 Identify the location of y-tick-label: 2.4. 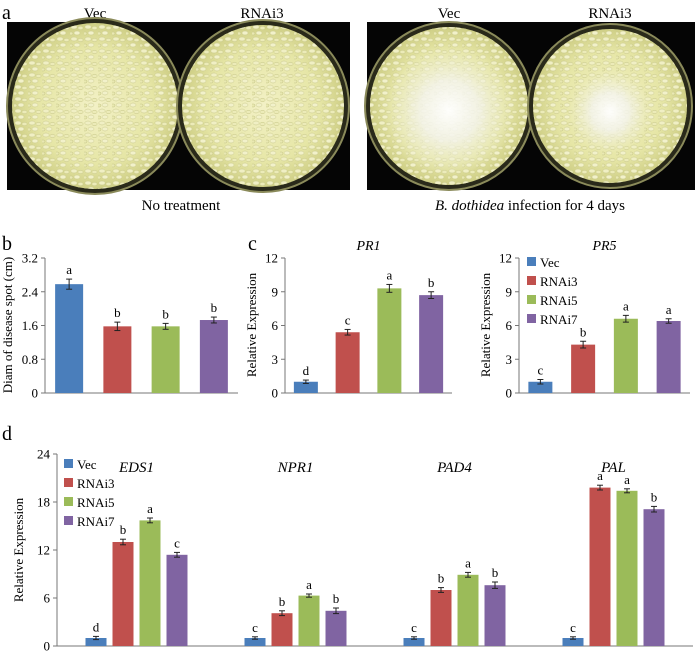
(30, 291).